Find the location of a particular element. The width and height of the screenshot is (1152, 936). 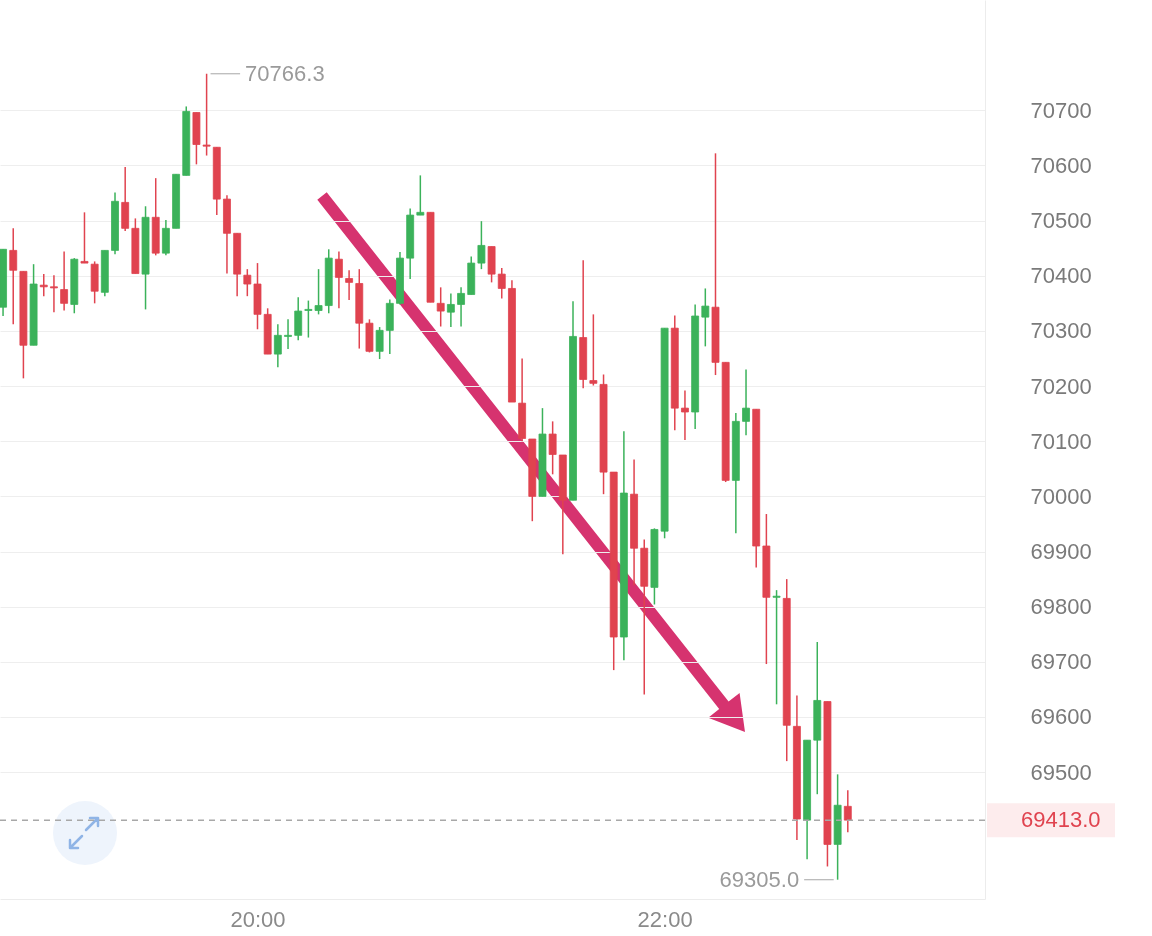

y-tick-label: 69700 is located at coordinates (1061, 662).